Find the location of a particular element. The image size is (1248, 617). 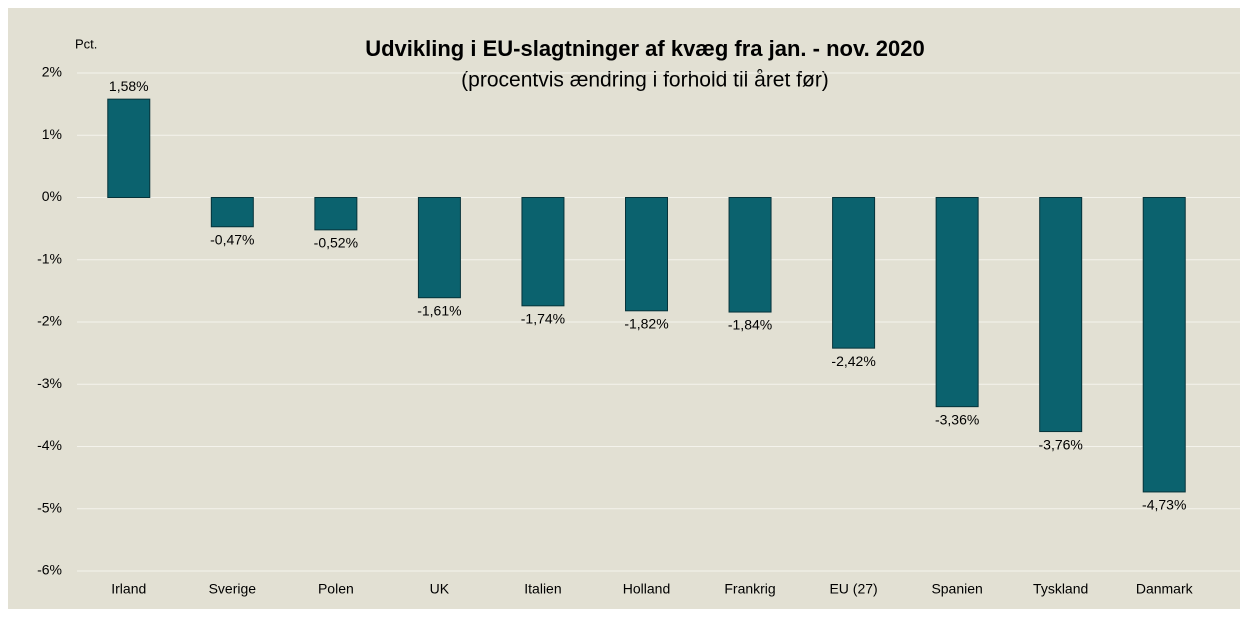

value-label: -1,84% is located at coordinates (750, 325).